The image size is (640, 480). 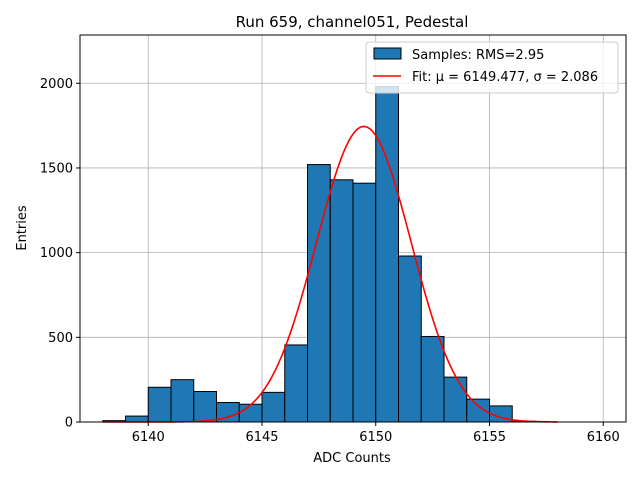 What do you see at coordinates (387, 53) in the screenshot?
I see `legend-bar-swatch` at bounding box center [387, 53].